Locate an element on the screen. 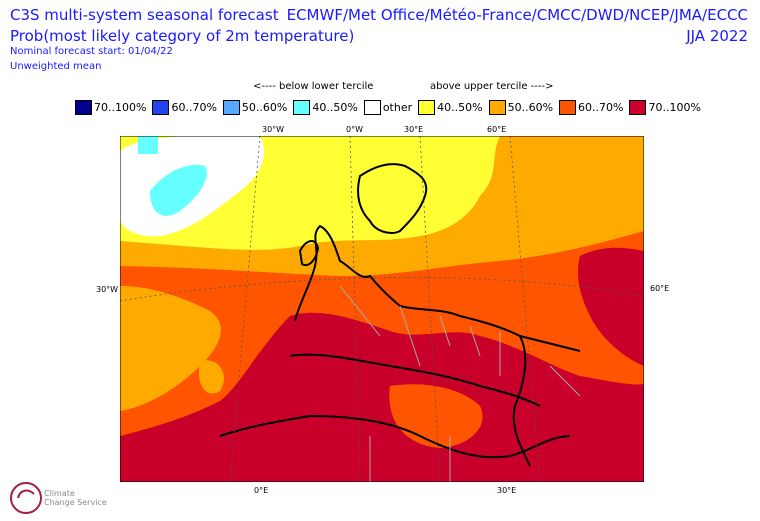  bottom-tick-0e: 0°E is located at coordinates (261, 490).